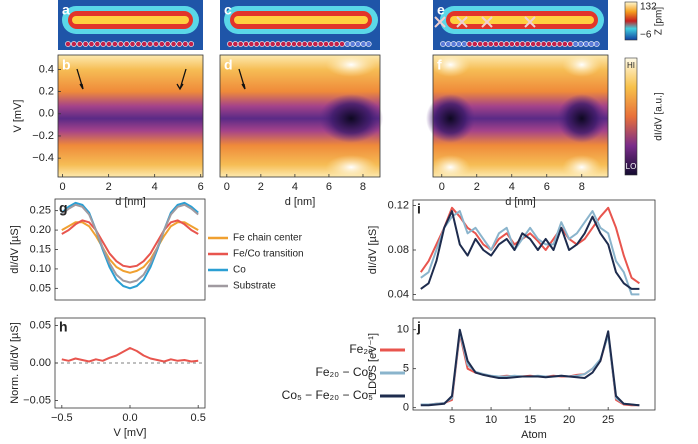 This screenshot has width=698, height=444. Describe the element at coordinates (648, 7) in the screenshot. I see `colorbar-tick-label: 132` at that location.